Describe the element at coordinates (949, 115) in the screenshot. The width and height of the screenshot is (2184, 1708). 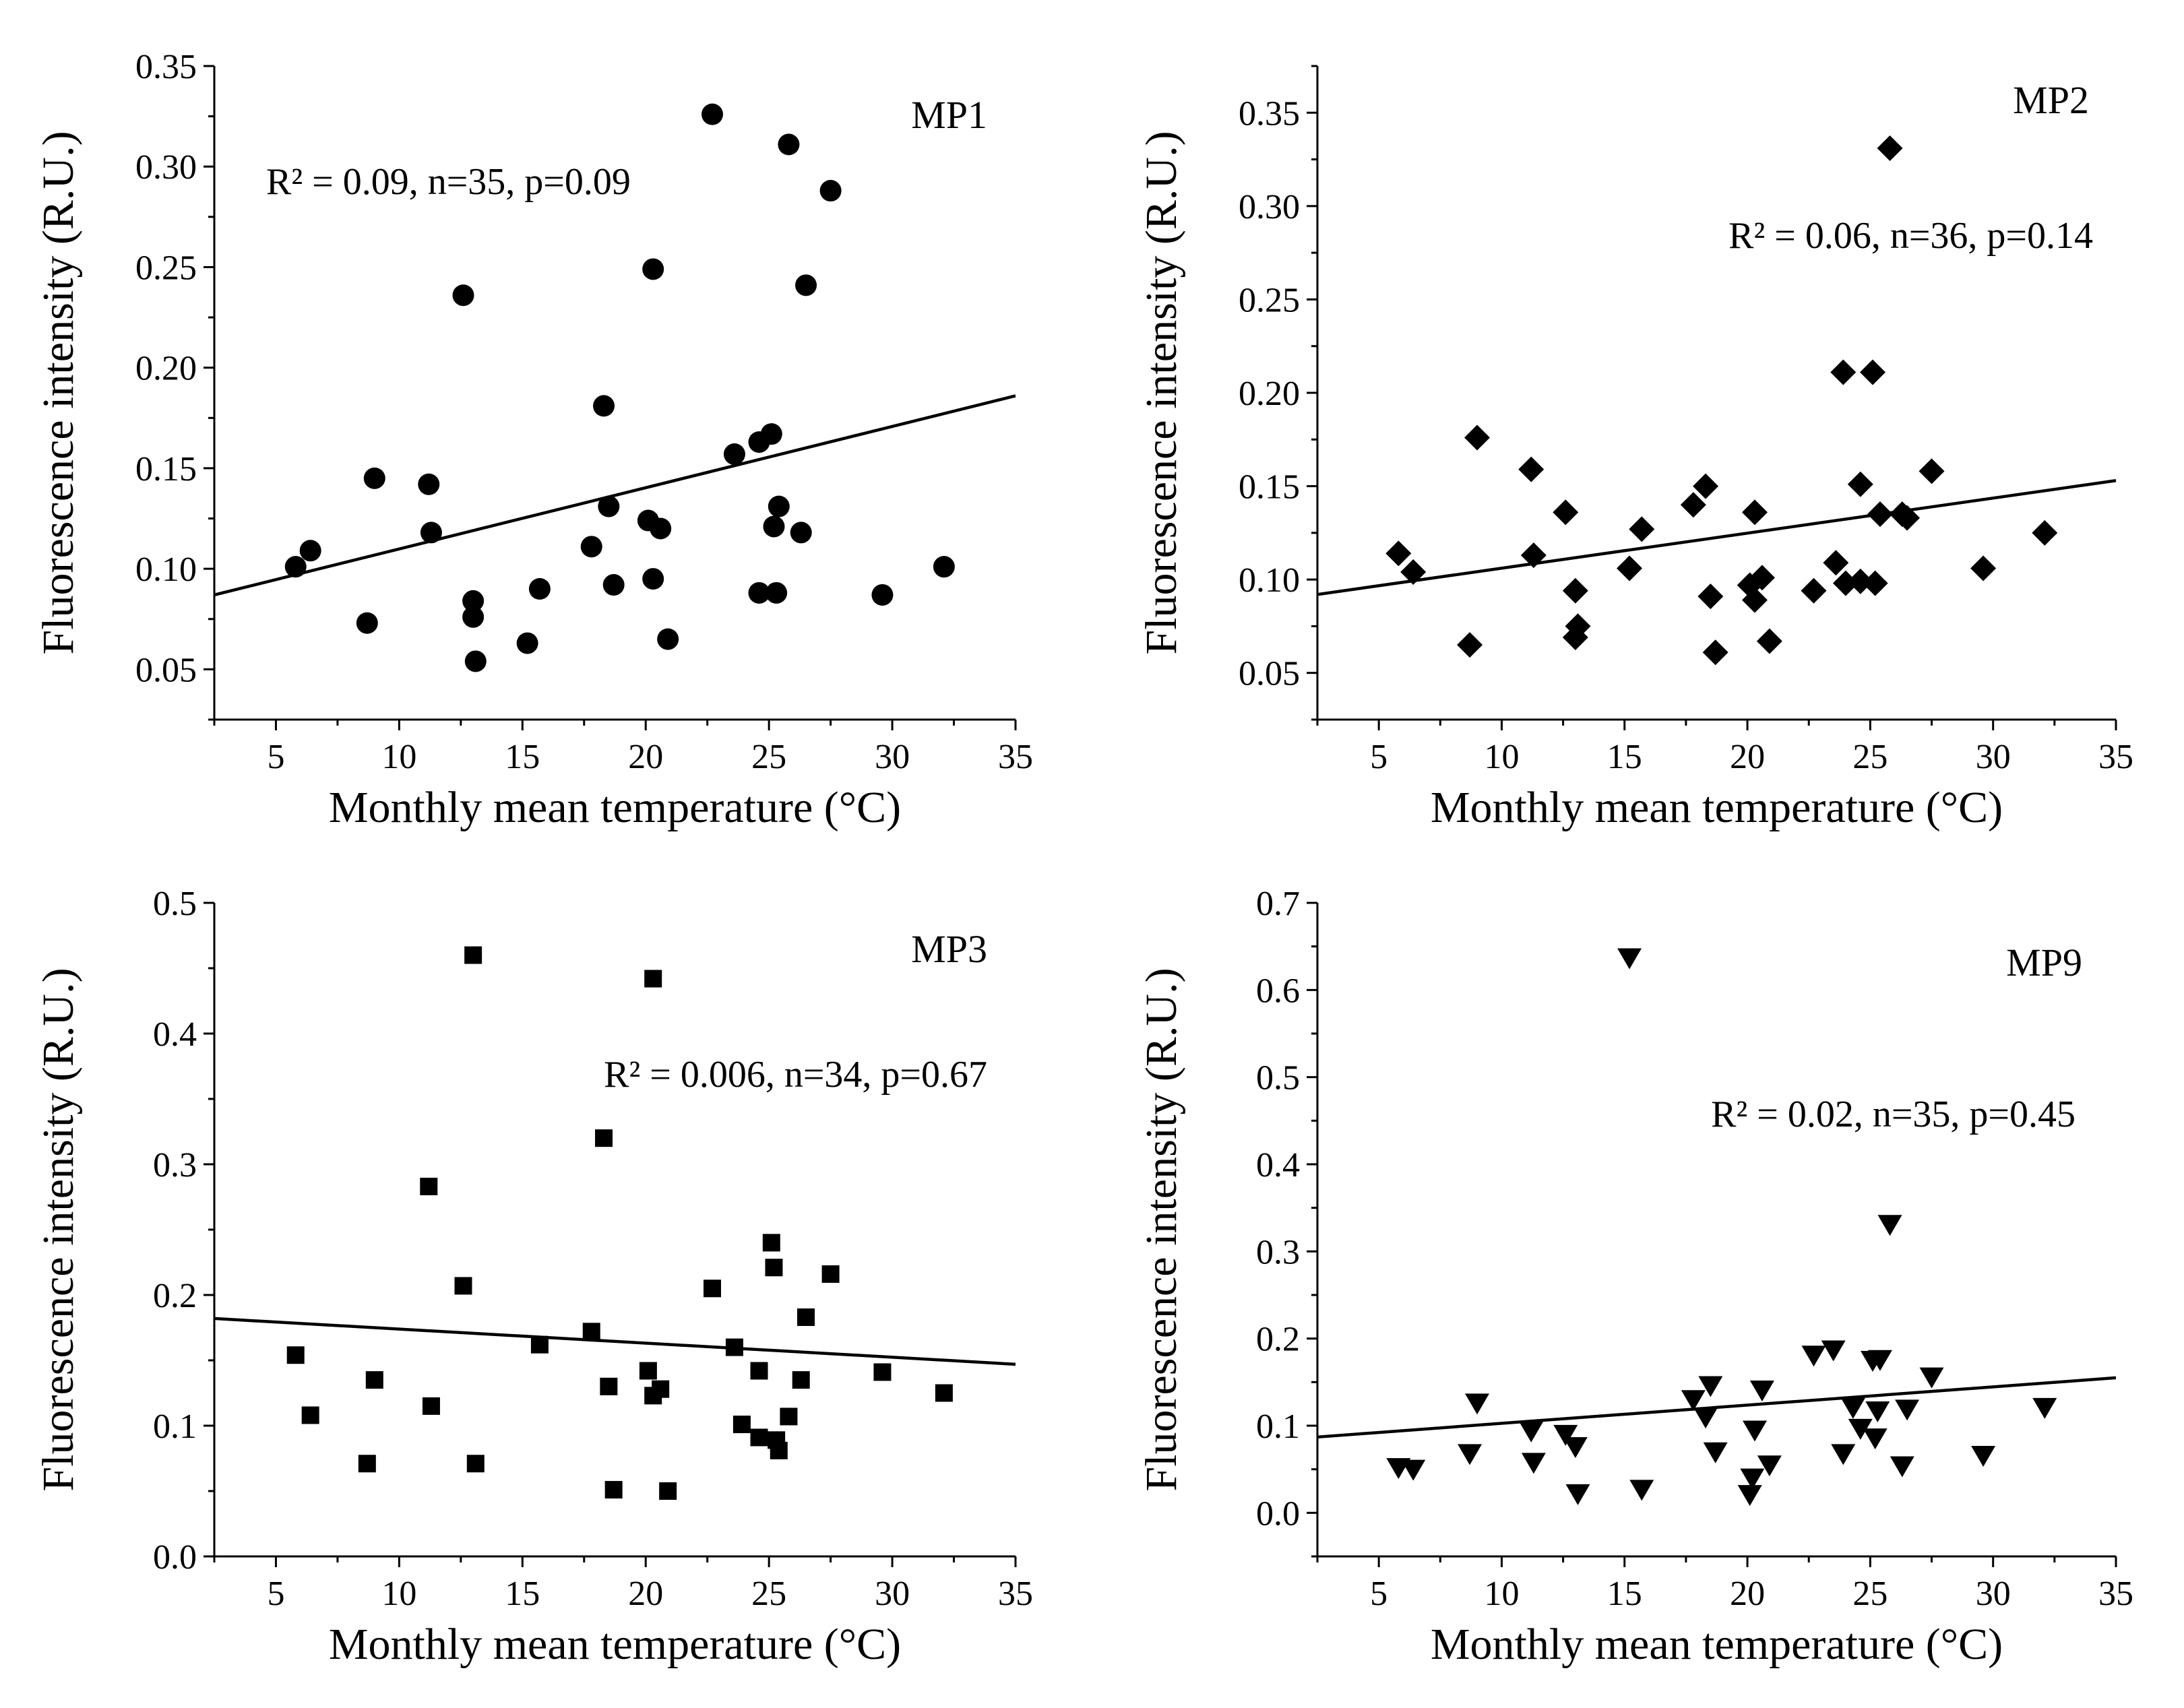
I see `panel-label: MP1` at that location.